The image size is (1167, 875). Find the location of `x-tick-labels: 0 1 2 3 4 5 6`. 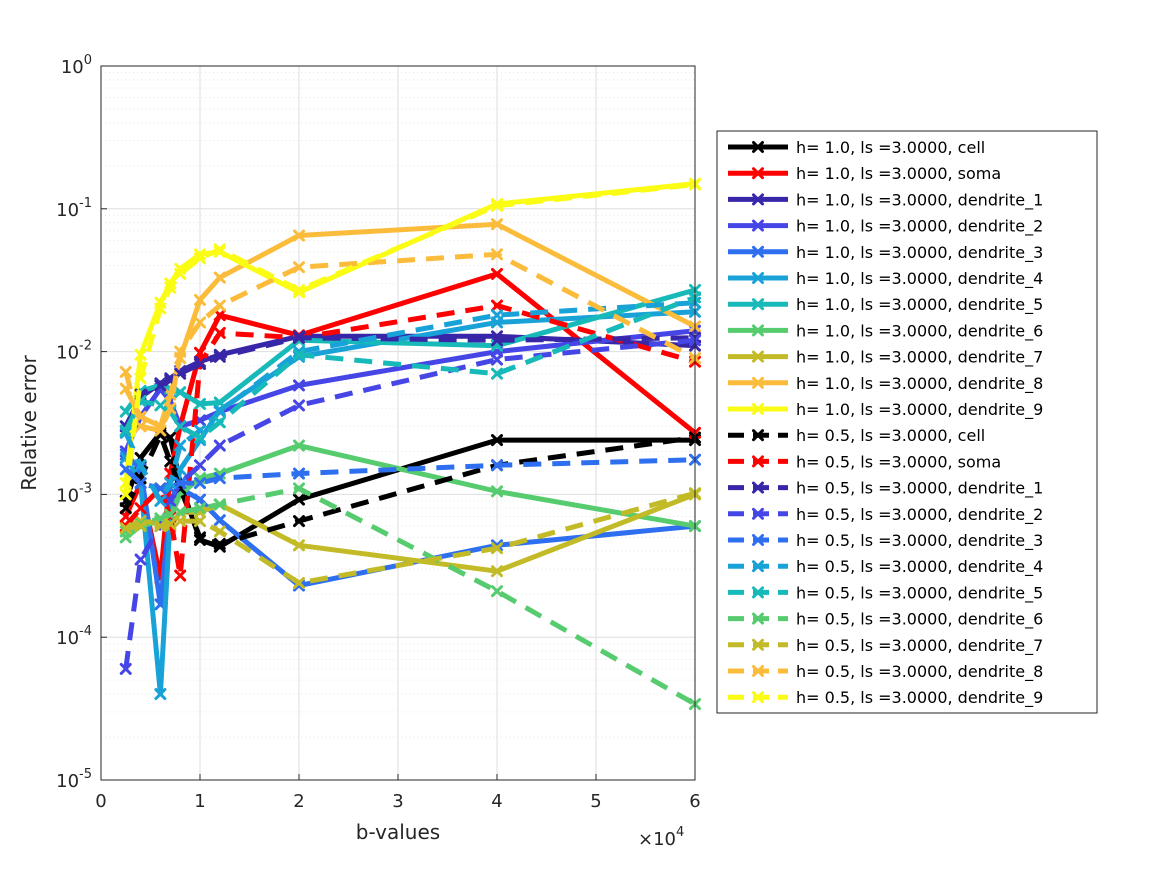

x-tick-labels: 0 1 2 3 4 5 6 is located at coordinates (397, 801).